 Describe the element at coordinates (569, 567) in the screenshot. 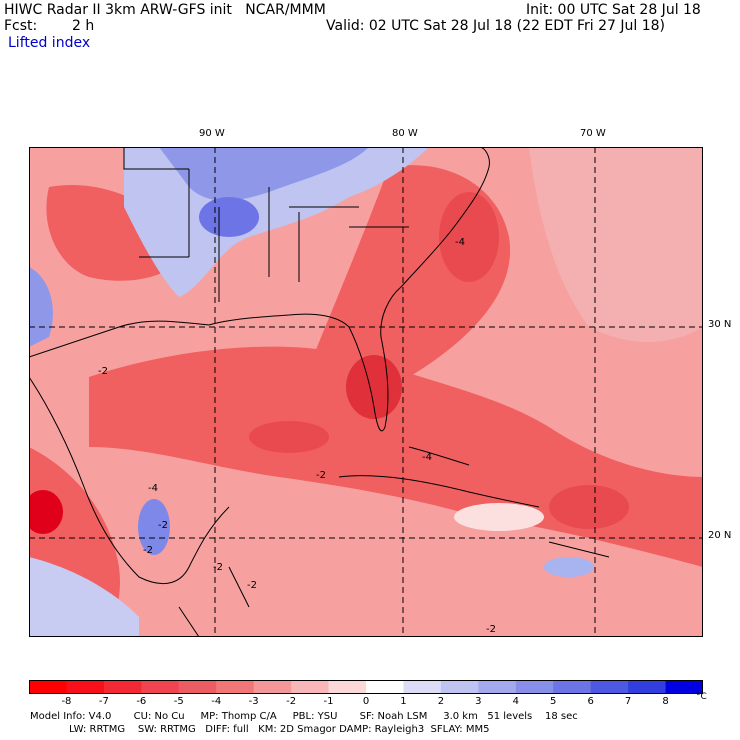

I see `field-positive-hispaniola` at that location.